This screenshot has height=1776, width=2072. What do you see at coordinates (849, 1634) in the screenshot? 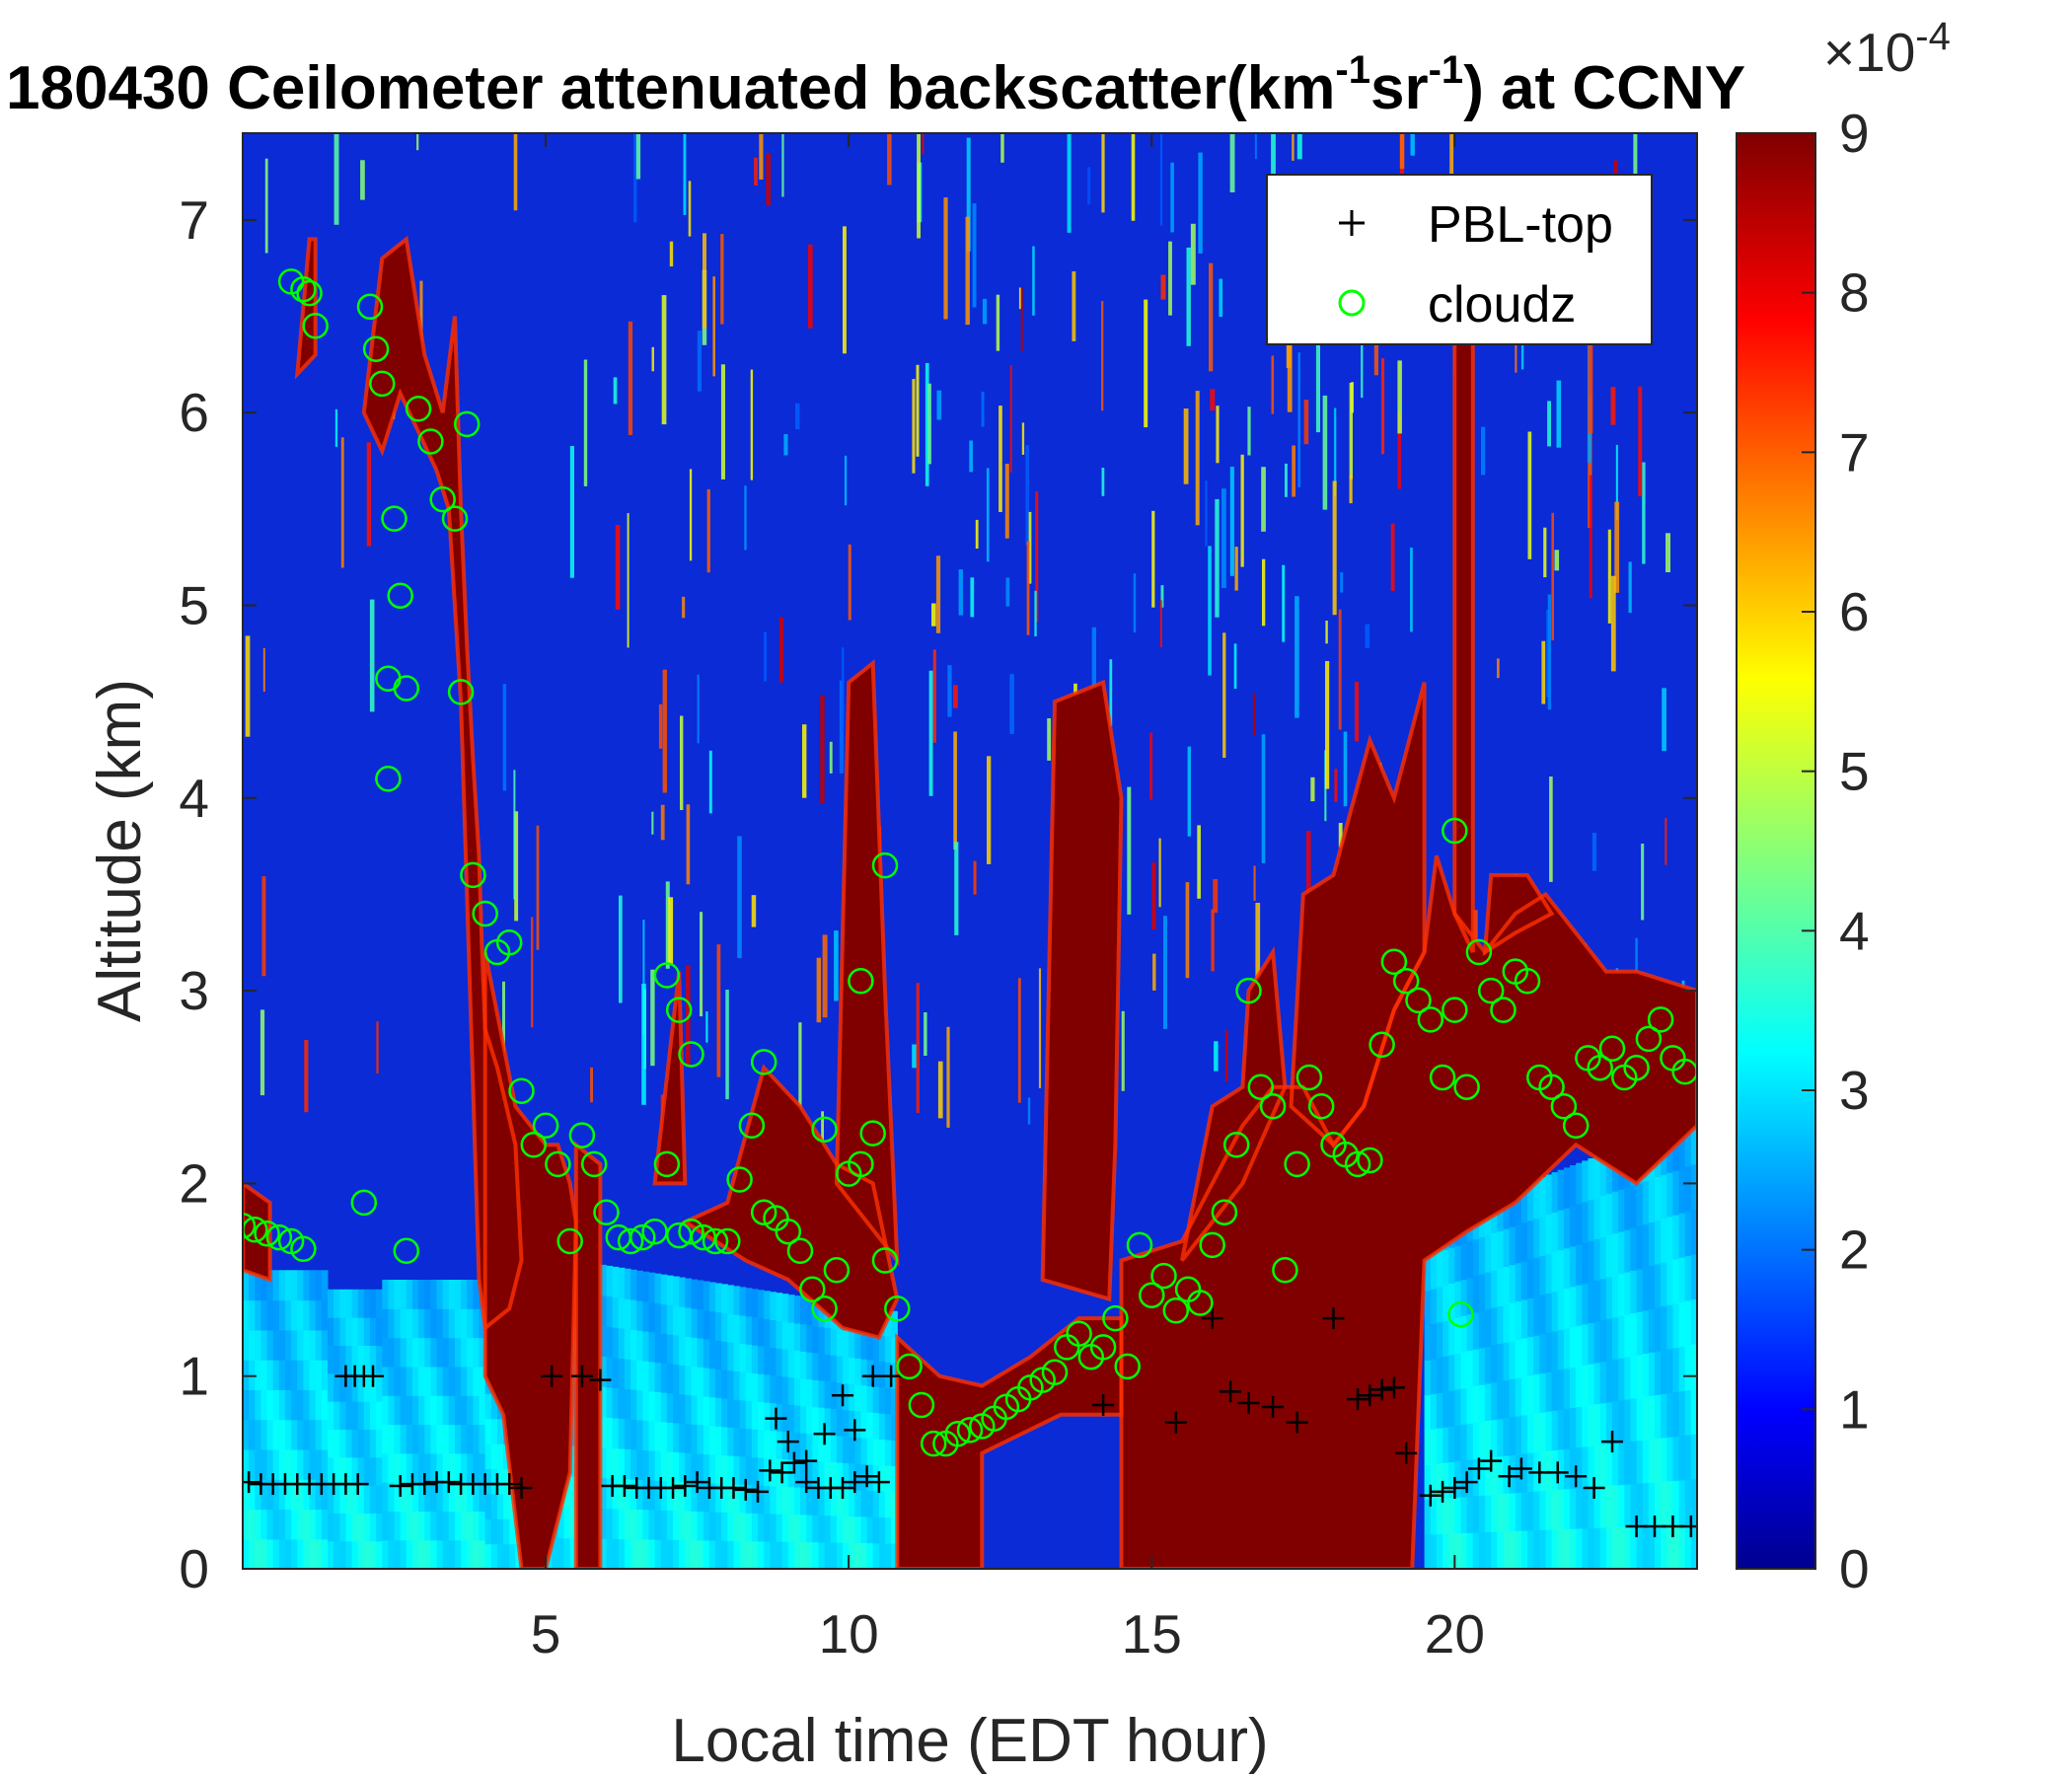
I see `x-tick-label: 10` at bounding box center [849, 1634].